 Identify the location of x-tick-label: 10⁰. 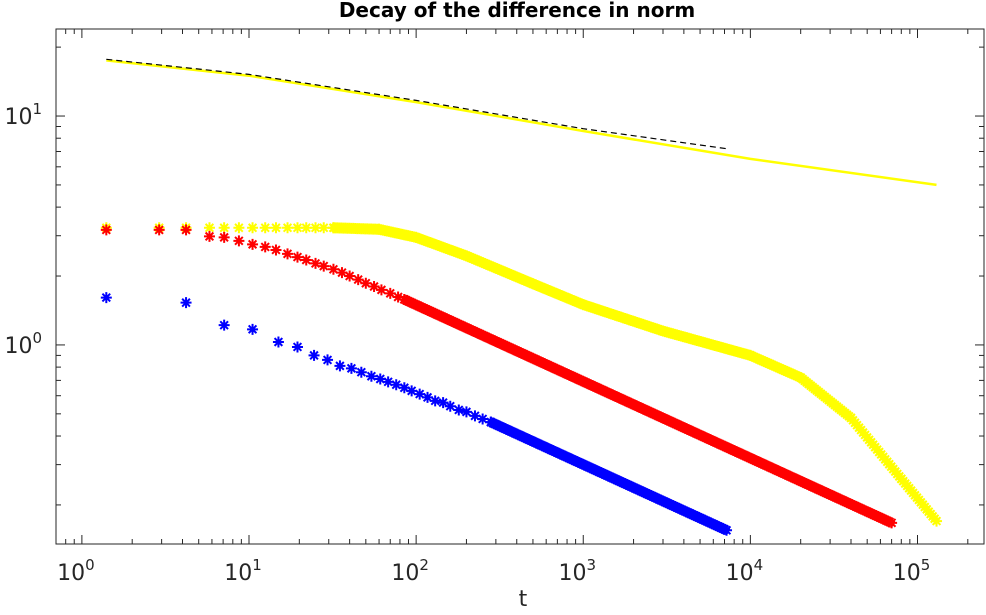
(76, 571).